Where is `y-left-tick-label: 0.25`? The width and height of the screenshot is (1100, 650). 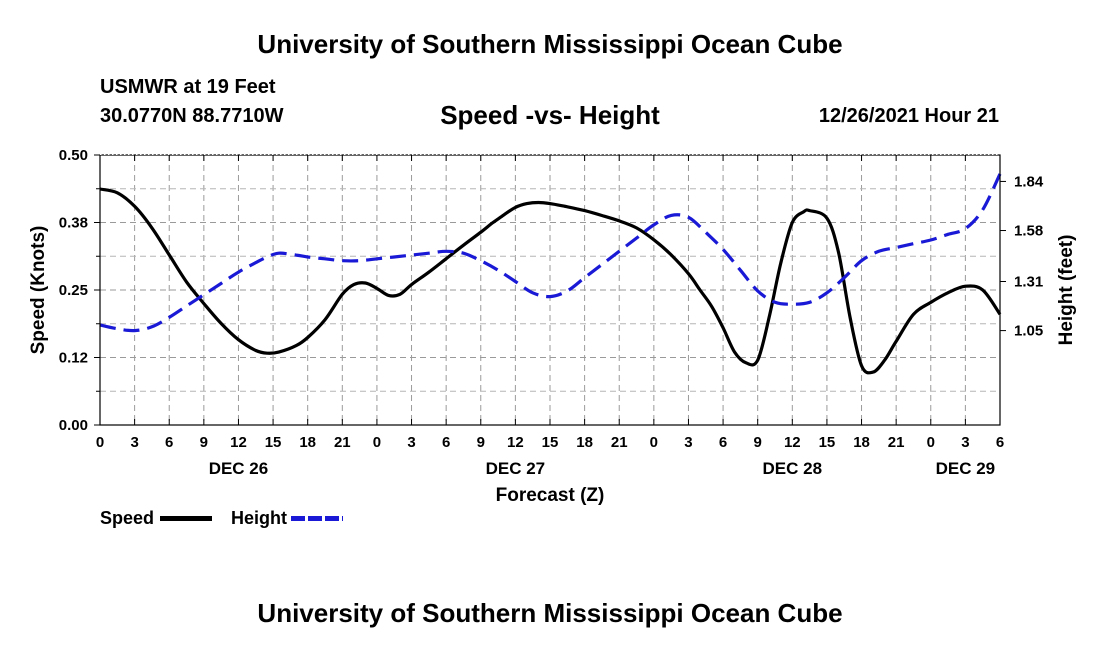 y-left-tick-label: 0.25 is located at coordinates (73, 290).